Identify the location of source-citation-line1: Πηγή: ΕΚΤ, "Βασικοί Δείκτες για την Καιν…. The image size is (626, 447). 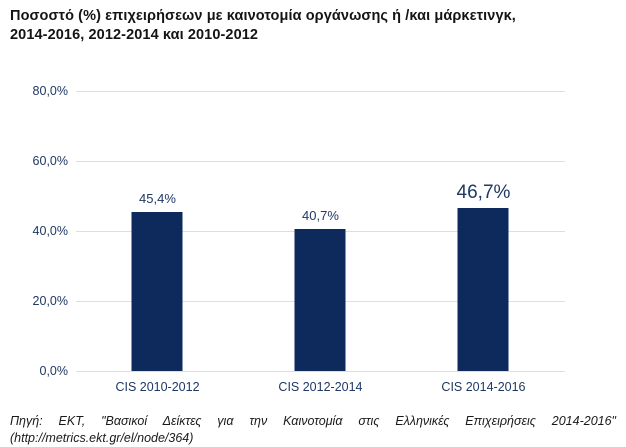
(313, 421).